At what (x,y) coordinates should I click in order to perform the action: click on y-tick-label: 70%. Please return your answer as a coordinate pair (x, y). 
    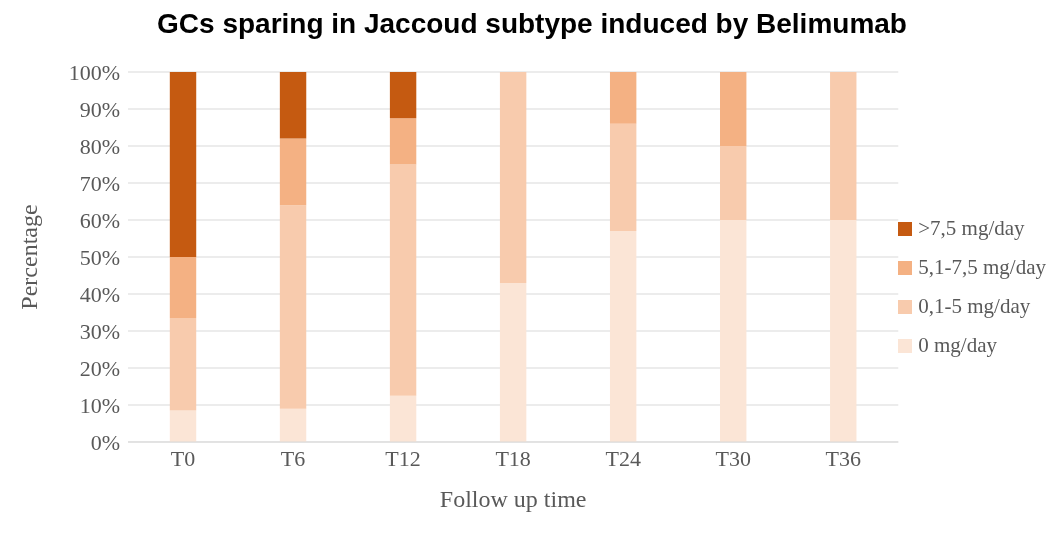
    Looking at the image, I should click on (99, 183).